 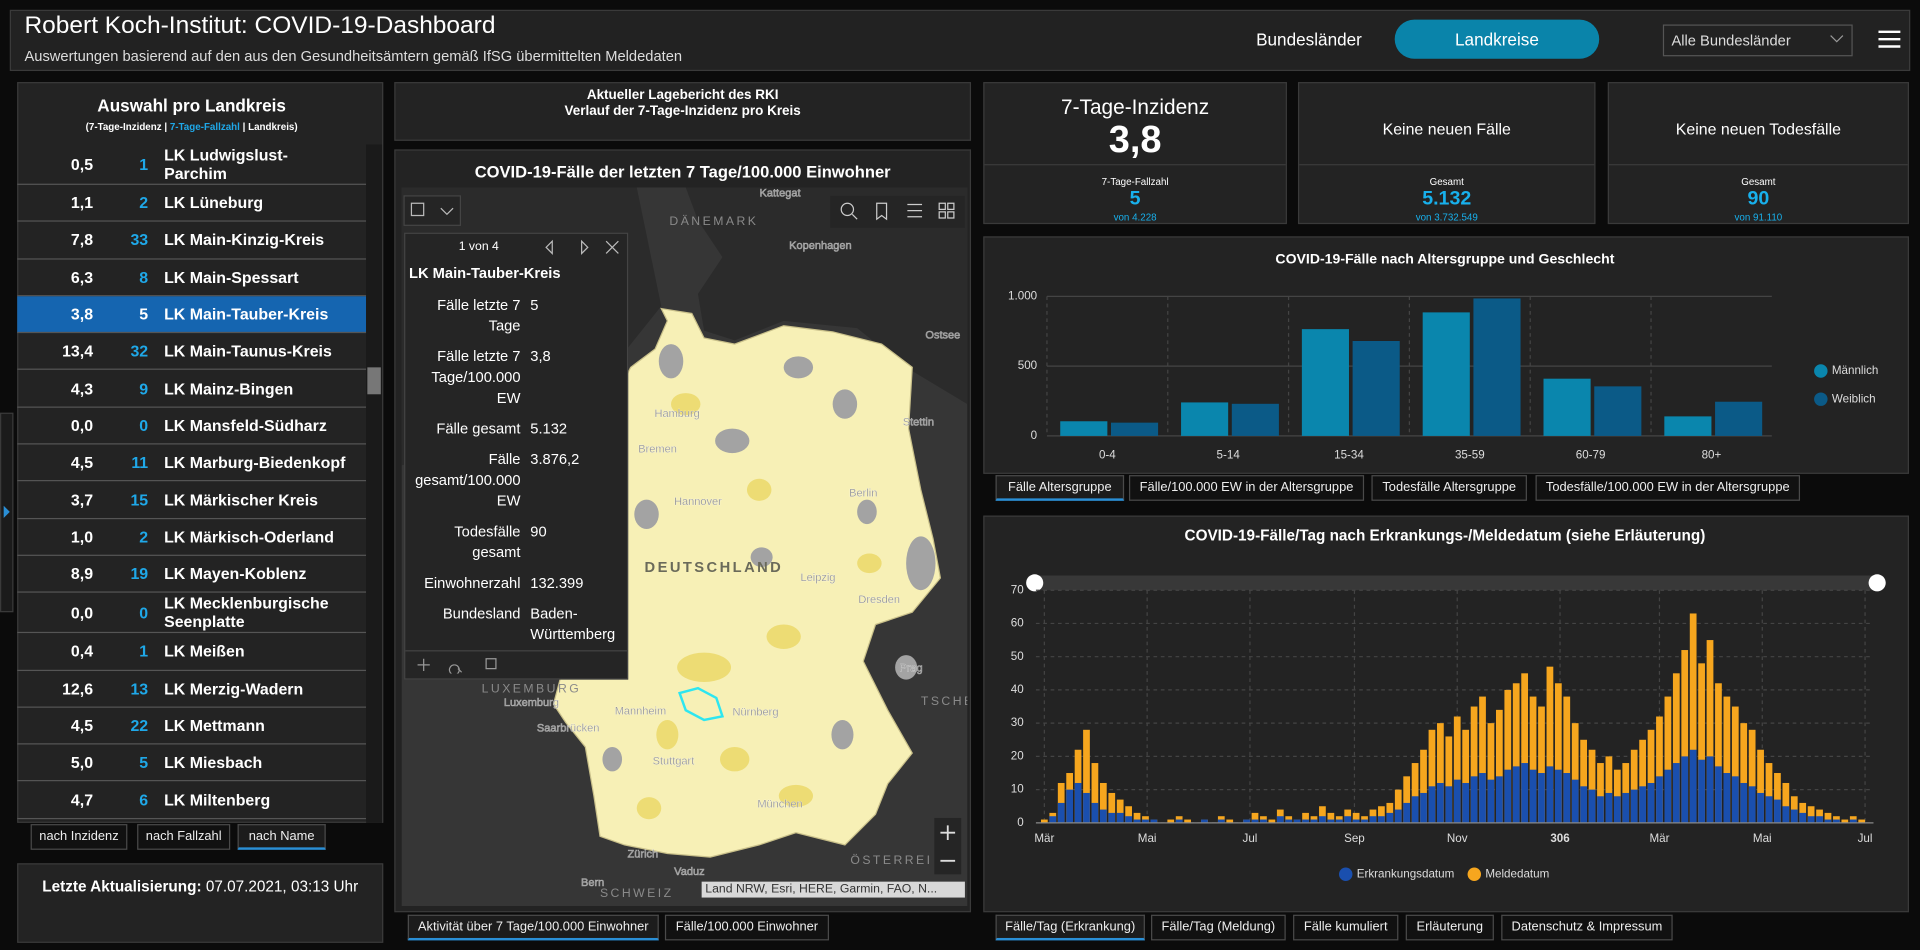 What do you see at coordinates (769, 558) in the screenshot?
I see `regions-gray` at bounding box center [769, 558].